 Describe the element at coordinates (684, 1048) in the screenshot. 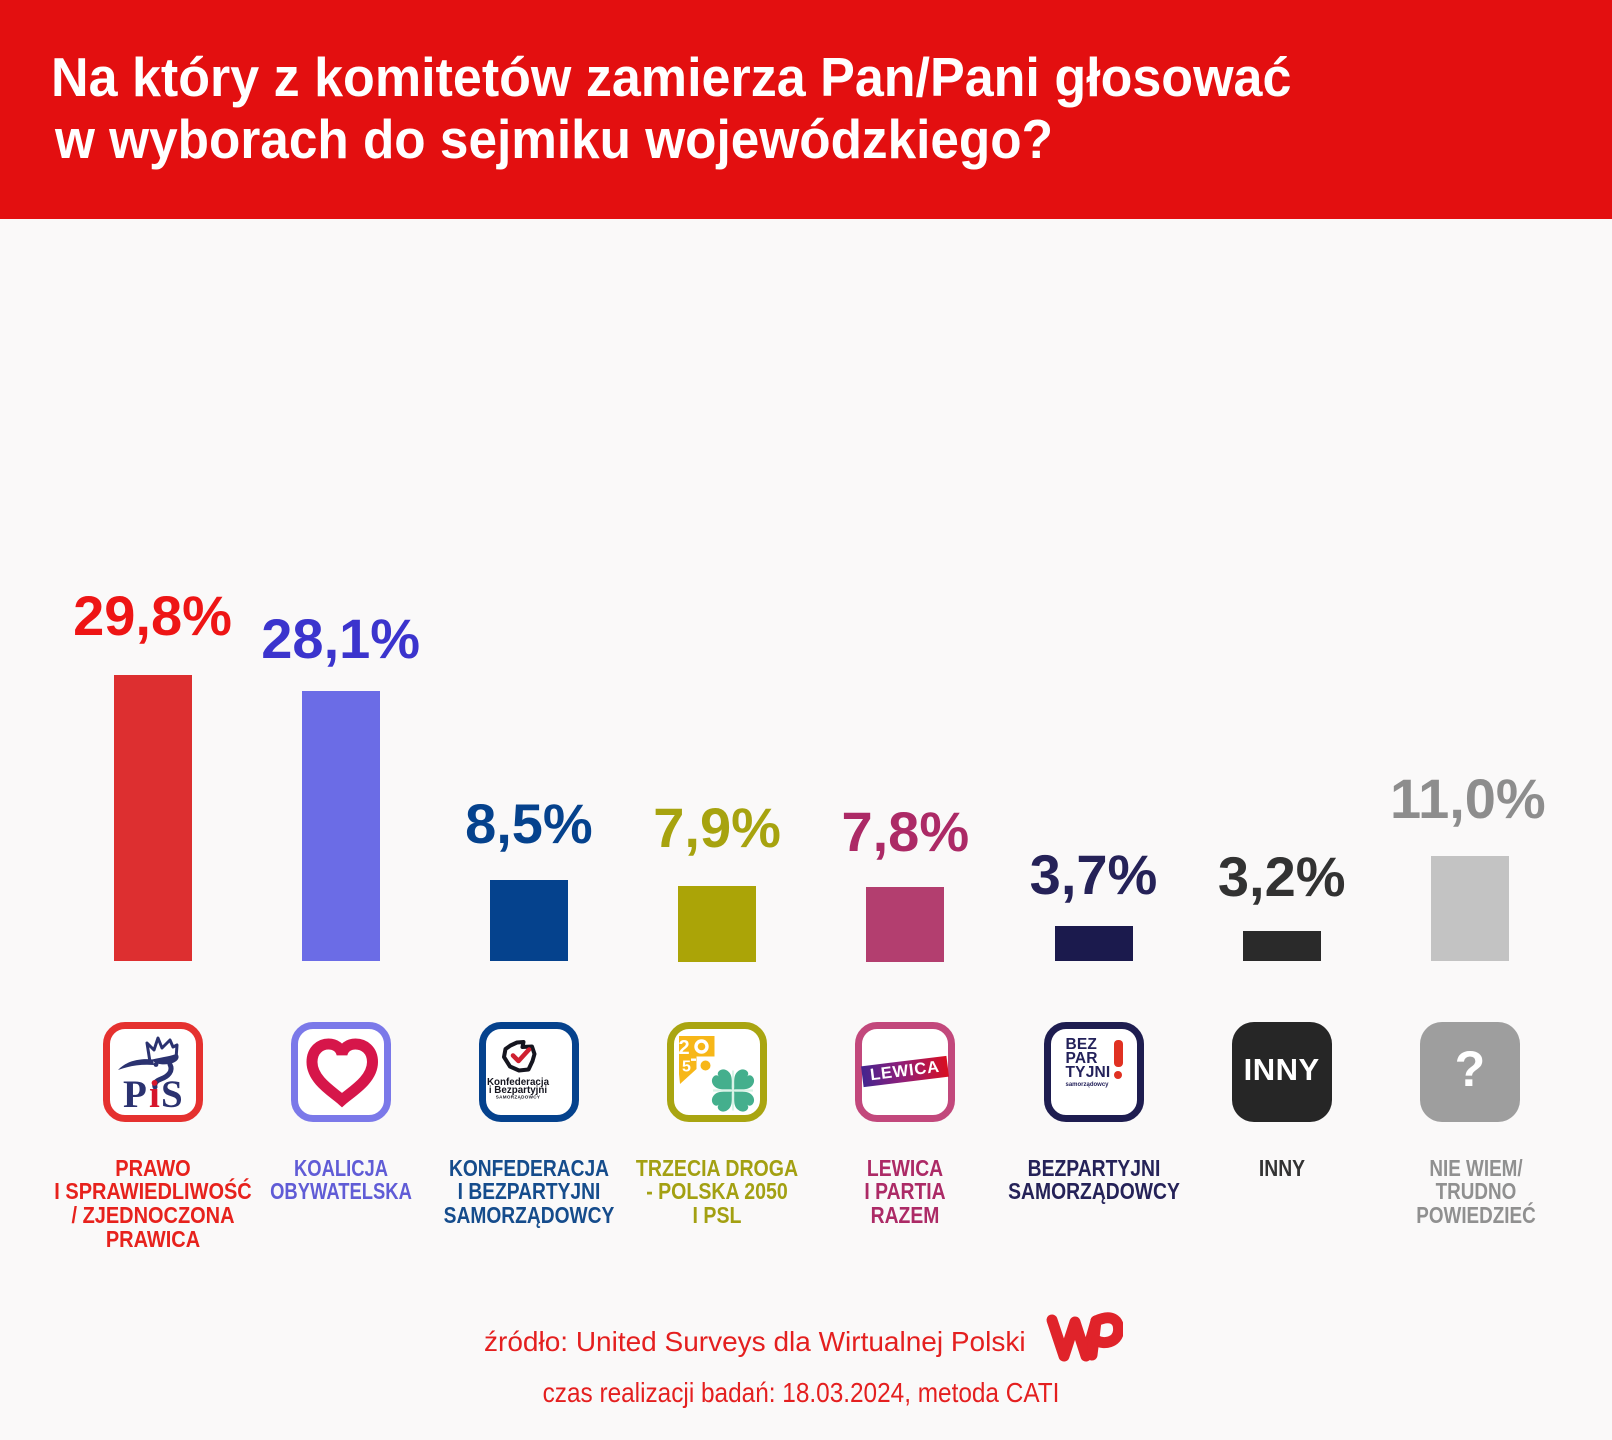

I see `svg-text: 2` at that location.